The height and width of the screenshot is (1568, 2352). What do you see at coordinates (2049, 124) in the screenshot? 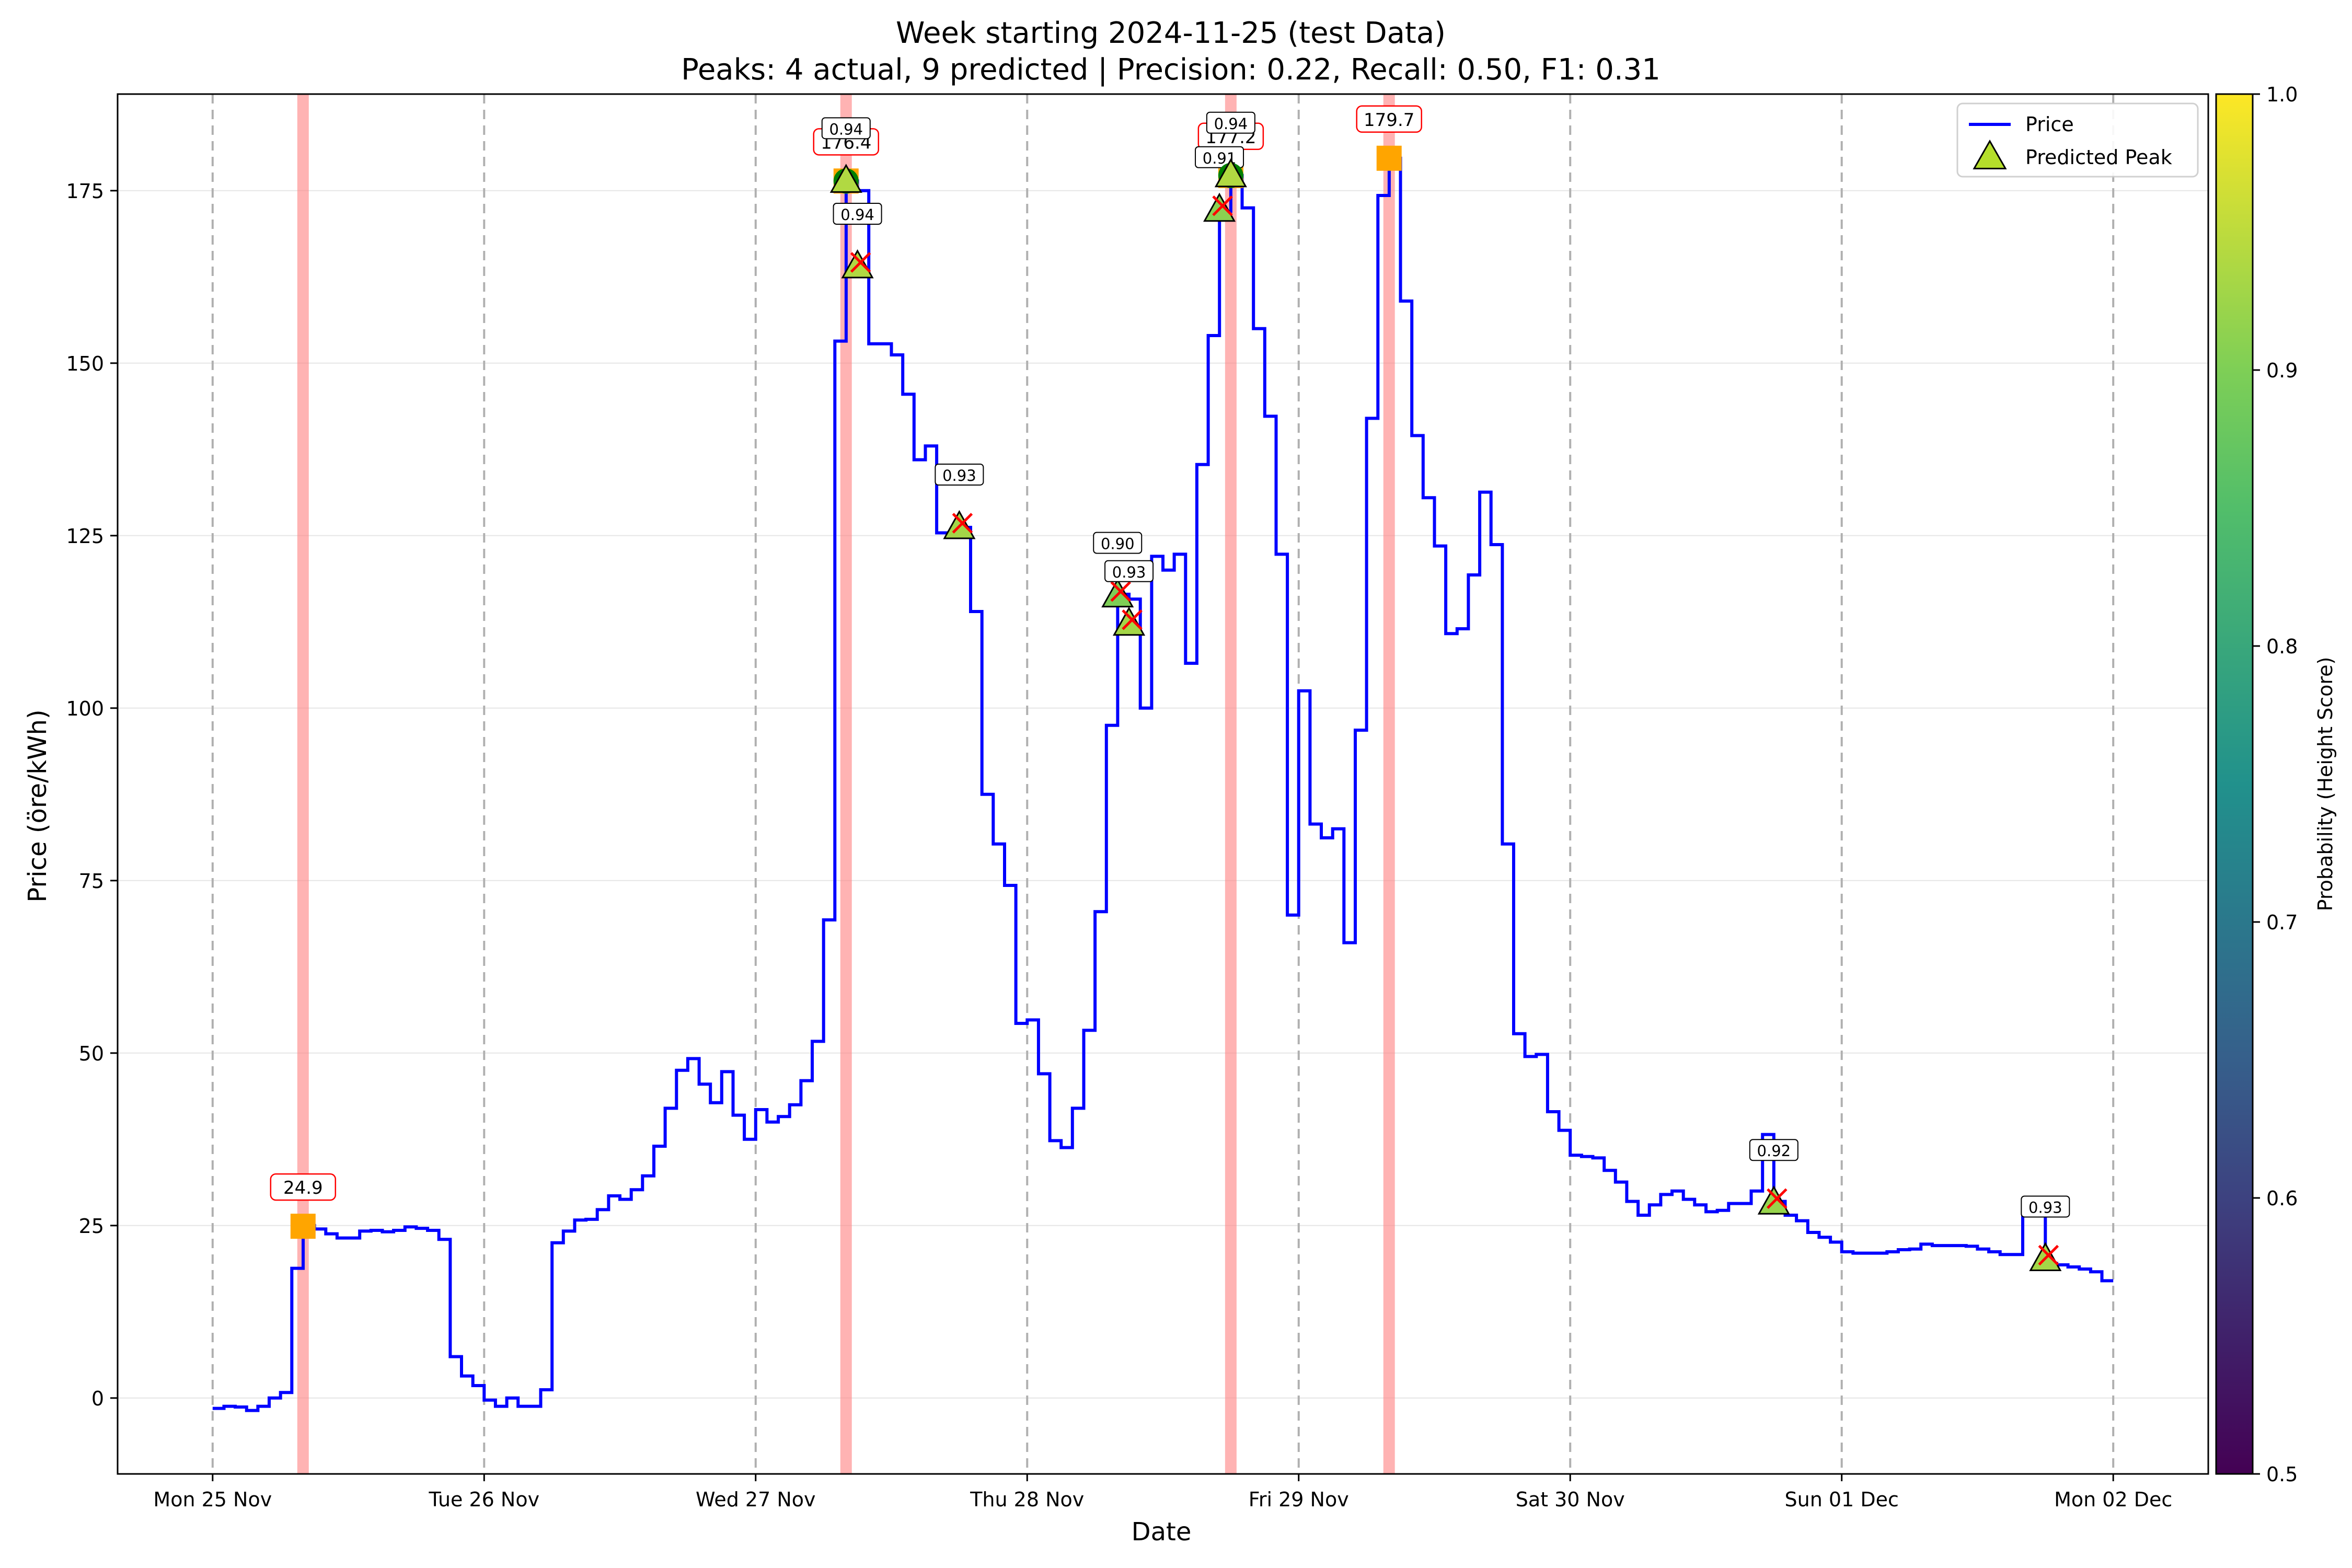
I see `legend-label-price: Price` at bounding box center [2049, 124].